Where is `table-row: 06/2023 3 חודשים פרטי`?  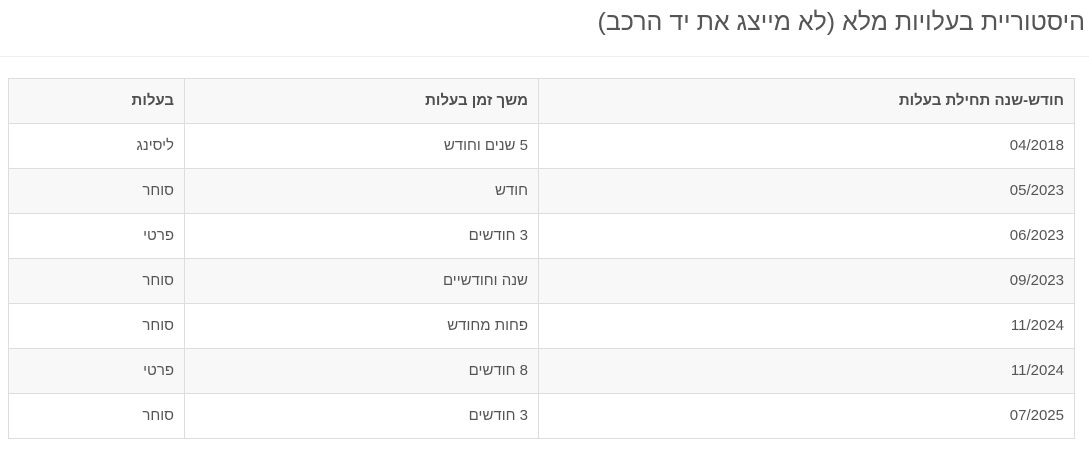 table-row: 06/2023 3 חודשים פרטי is located at coordinates (541, 236).